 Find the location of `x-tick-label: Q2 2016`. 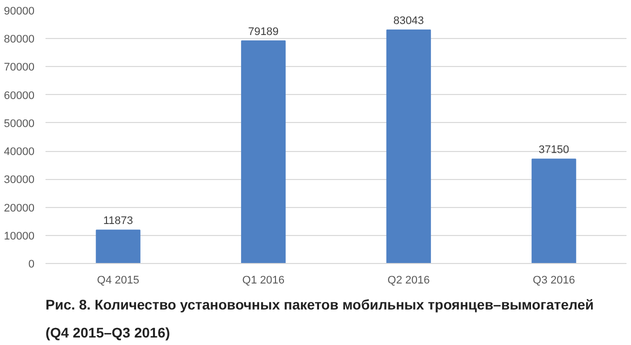

x-tick-label: Q2 2016 is located at coordinates (409, 280).